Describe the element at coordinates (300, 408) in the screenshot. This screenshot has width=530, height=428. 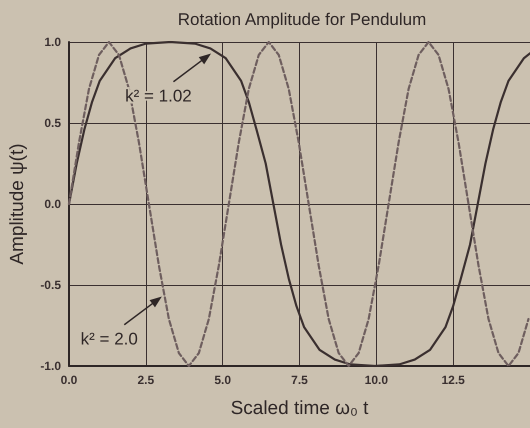
I see `x-axis-title: Scaled time ω₀ t` at that location.